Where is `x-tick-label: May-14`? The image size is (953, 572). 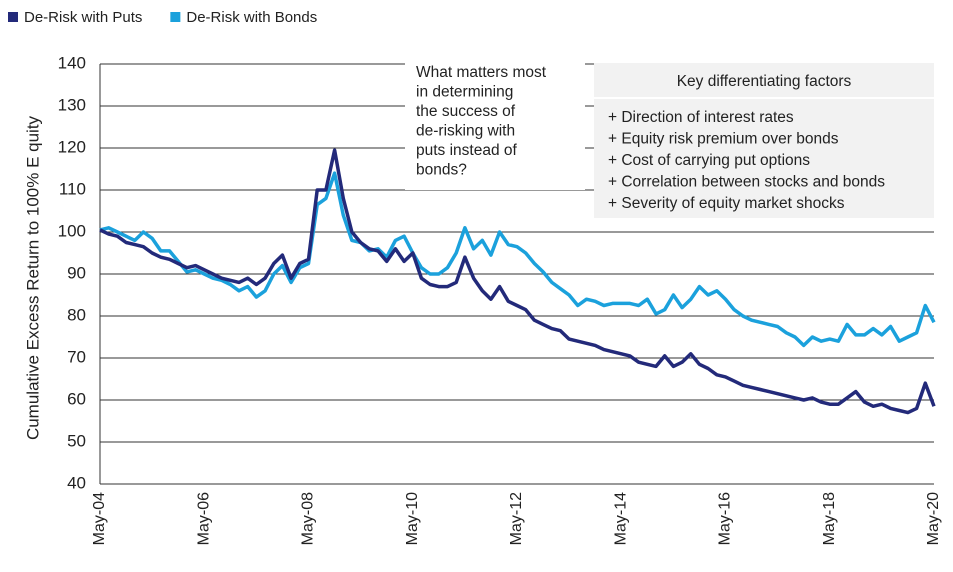
x-tick-label: May-14 is located at coordinates (620, 518).